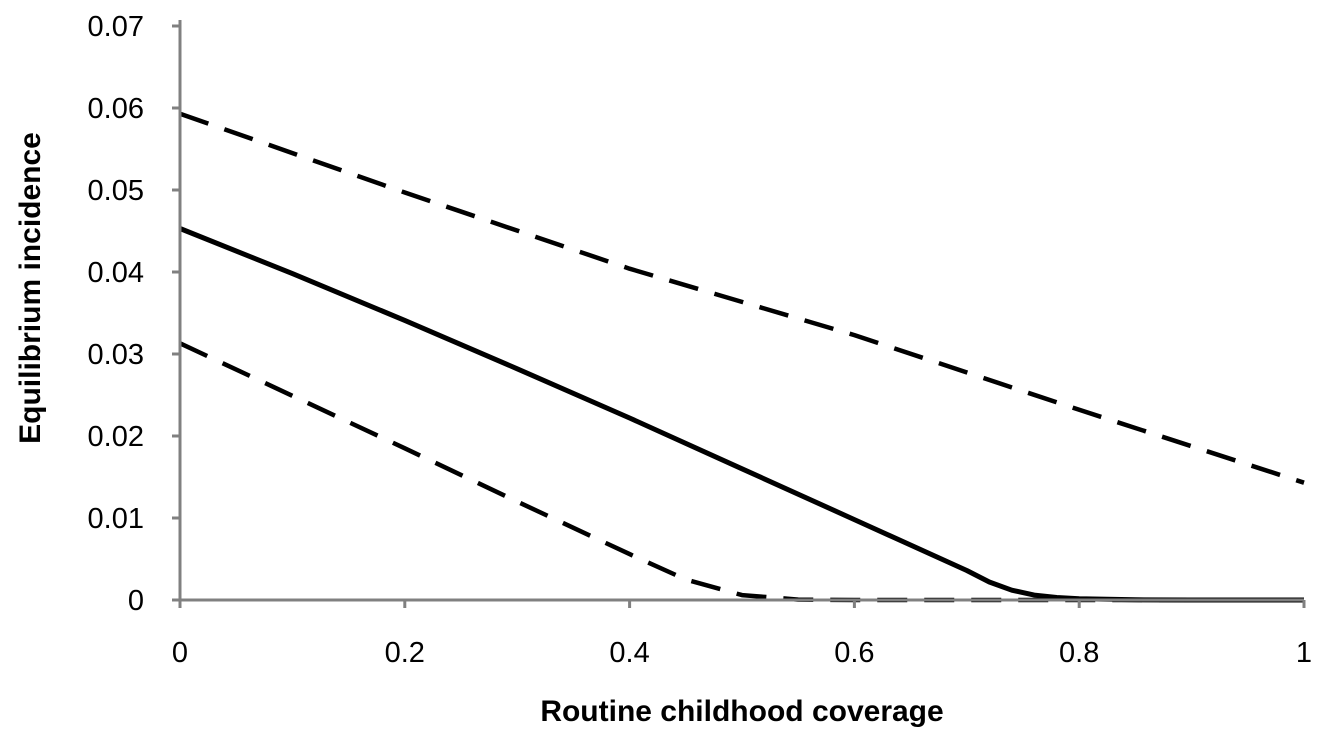 The height and width of the screenshot is (734, 1331). I want to click on x-tick-label: 0.6, so click(854, 653).